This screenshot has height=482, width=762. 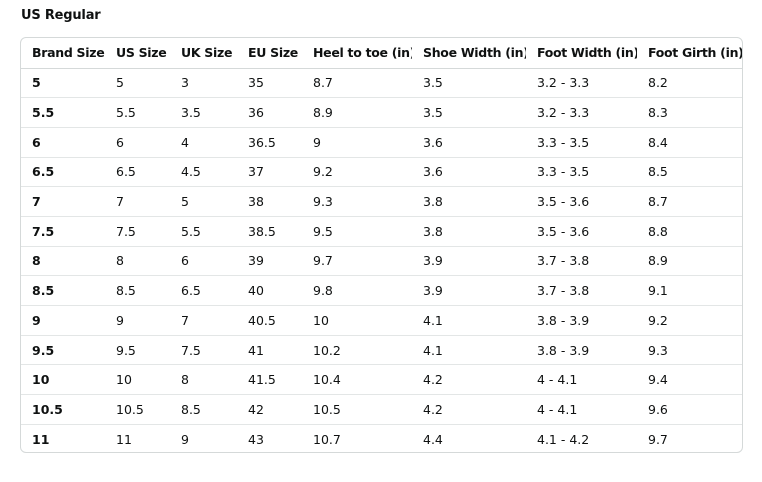 I want to click on cell-brand-size: 9.5, so click(x=63, y=350).